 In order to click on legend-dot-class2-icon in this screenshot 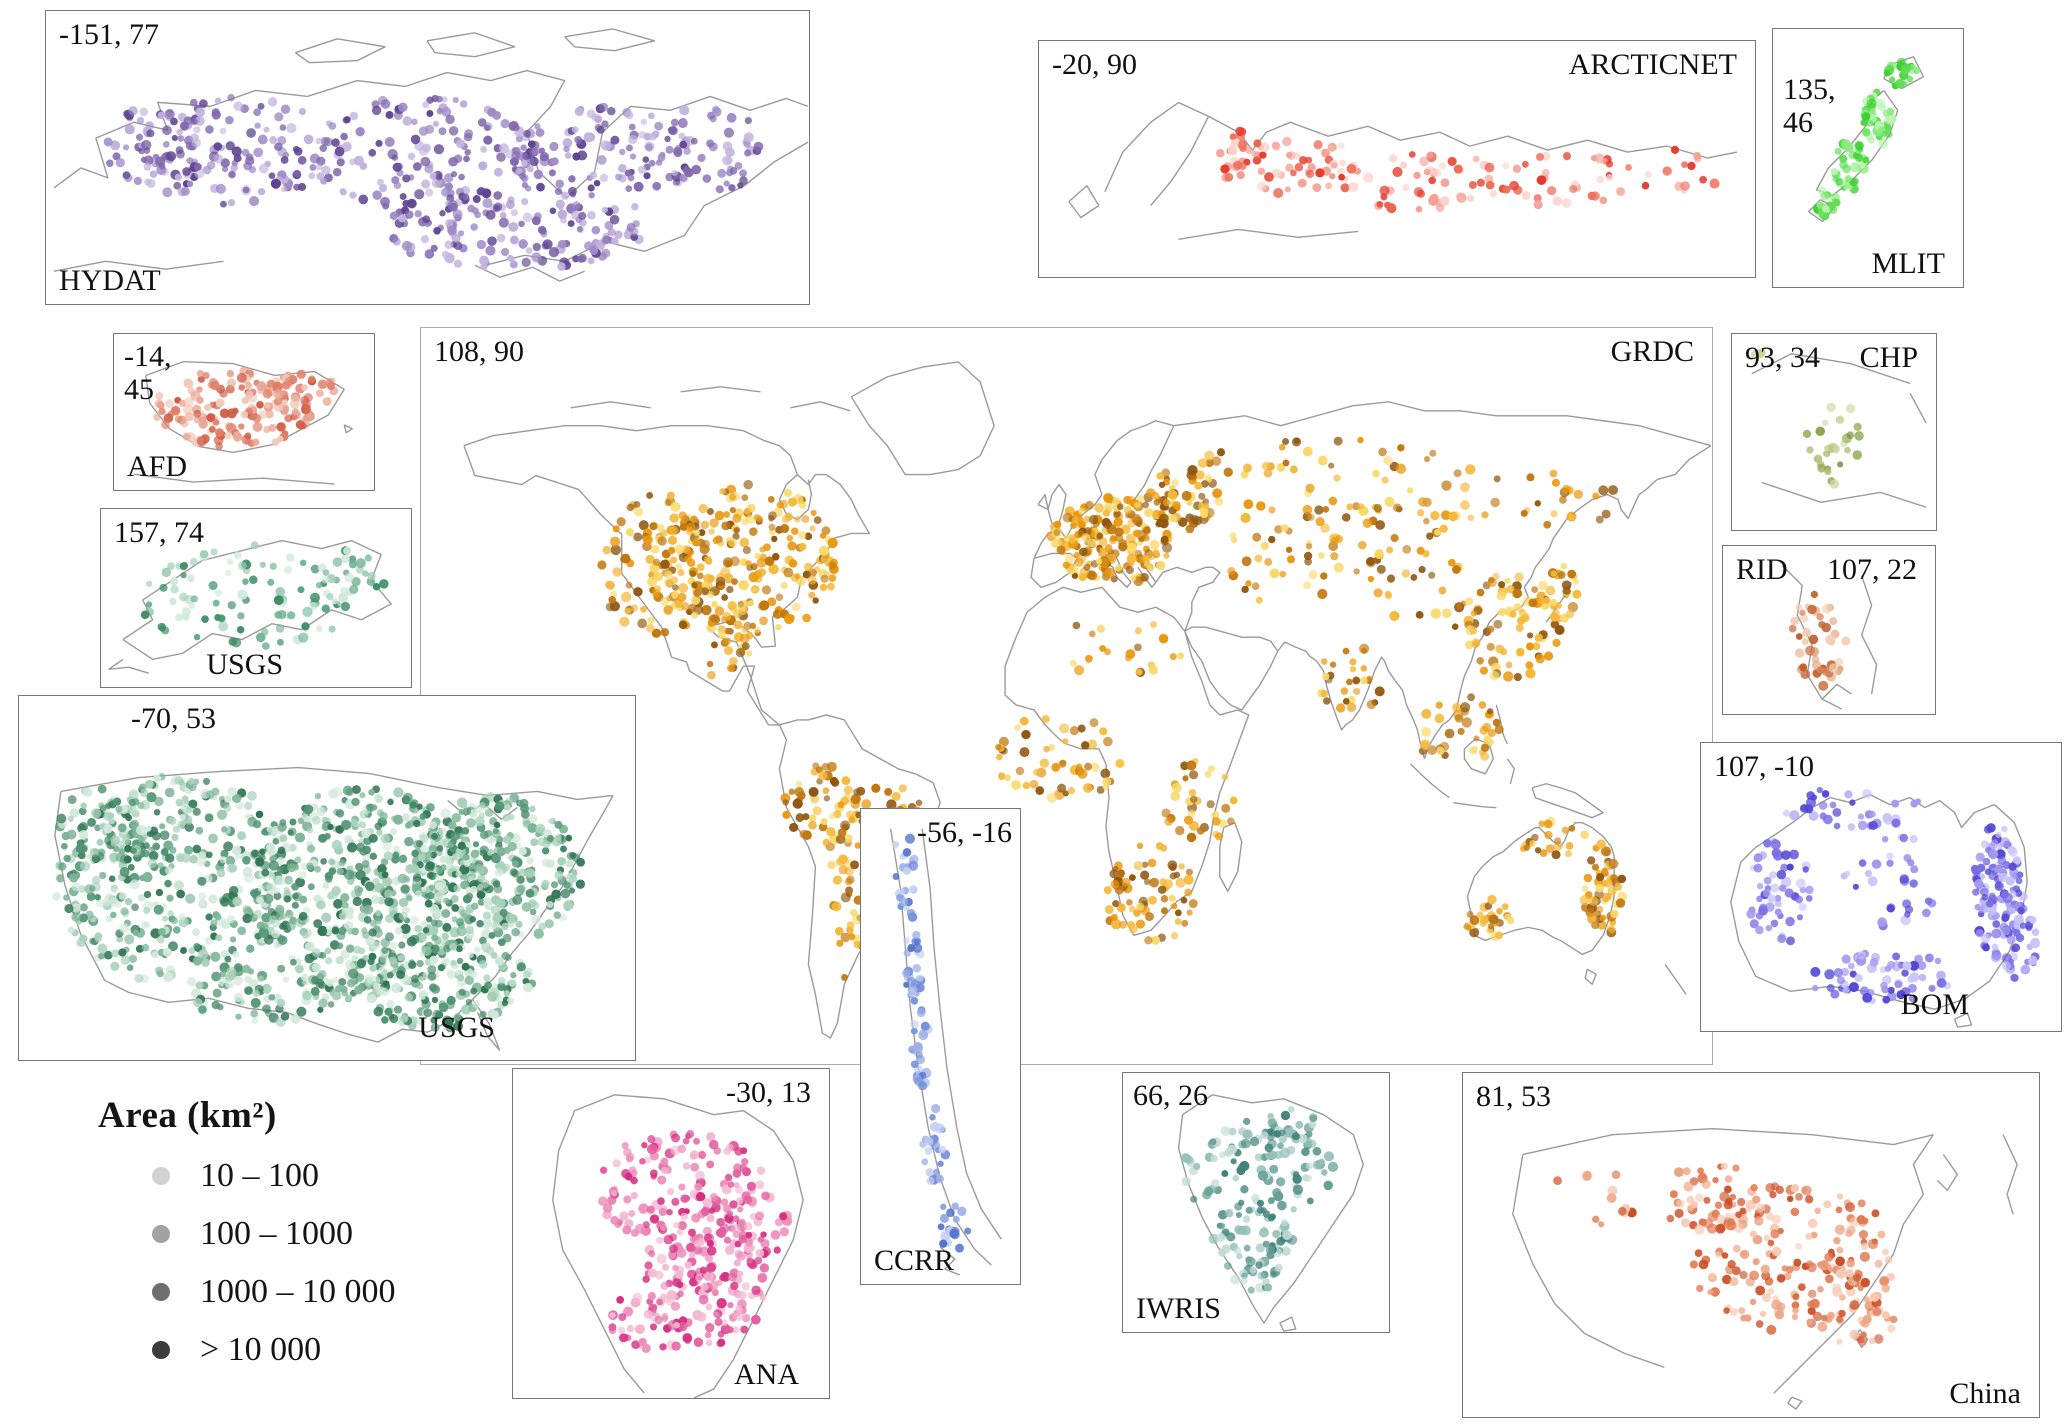, I will do `click(161, 1234)`.